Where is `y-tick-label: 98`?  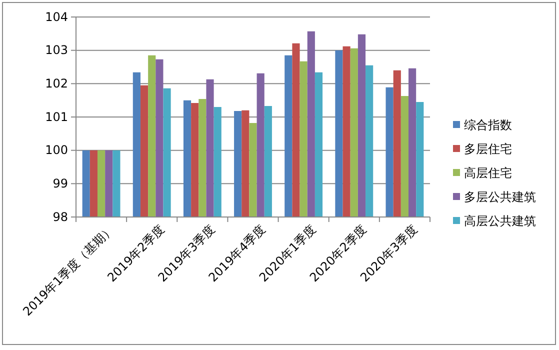 y-tick-label: 98 is located at coordinates (60, 217).